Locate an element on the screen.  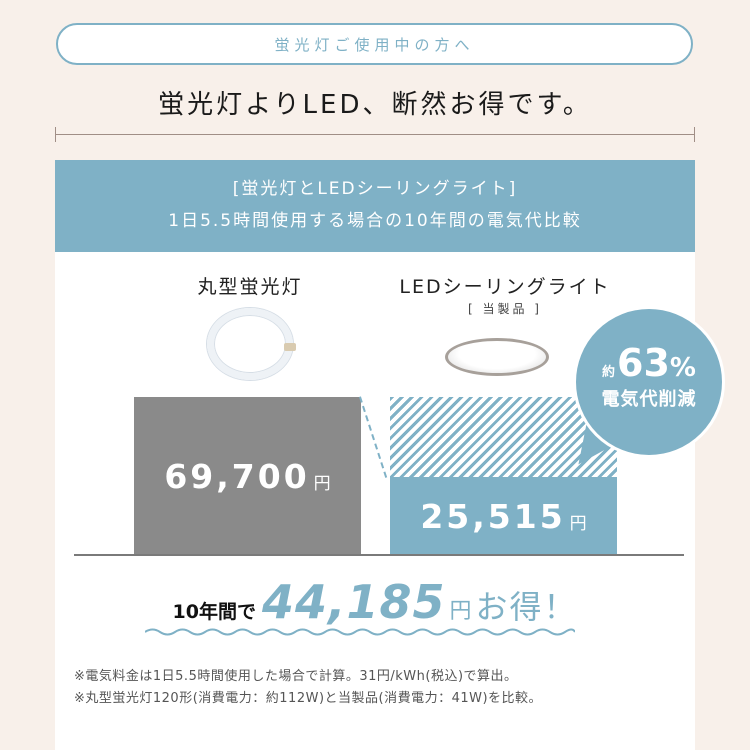
audience-pill: 蛍光灯ご使用中の方へ is located at coordinates (374, 44).